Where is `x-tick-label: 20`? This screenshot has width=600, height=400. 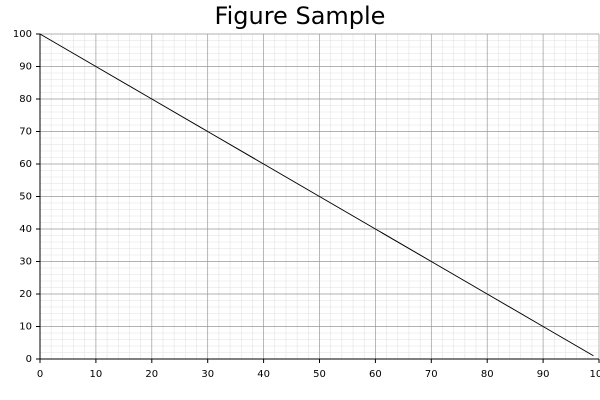
x-tick-label: 20 is located at coordinates (151, 374).